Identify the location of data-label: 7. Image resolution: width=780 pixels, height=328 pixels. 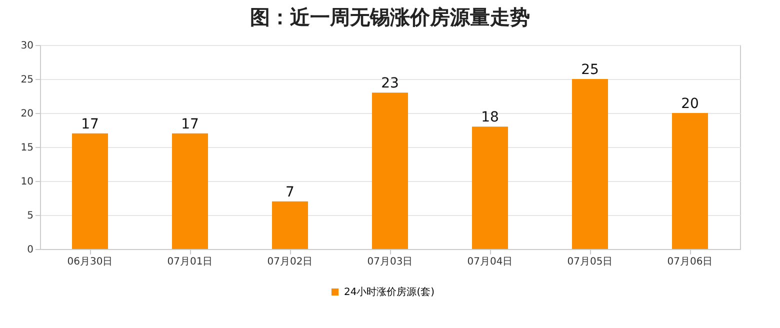
(290, 192).